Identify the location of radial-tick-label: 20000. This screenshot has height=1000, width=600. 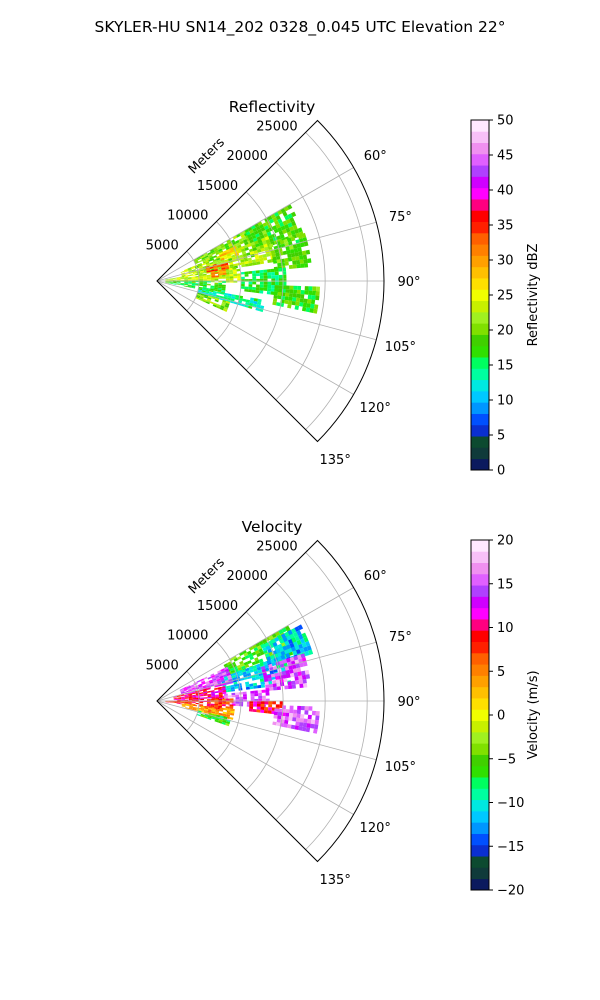
(247, 156).